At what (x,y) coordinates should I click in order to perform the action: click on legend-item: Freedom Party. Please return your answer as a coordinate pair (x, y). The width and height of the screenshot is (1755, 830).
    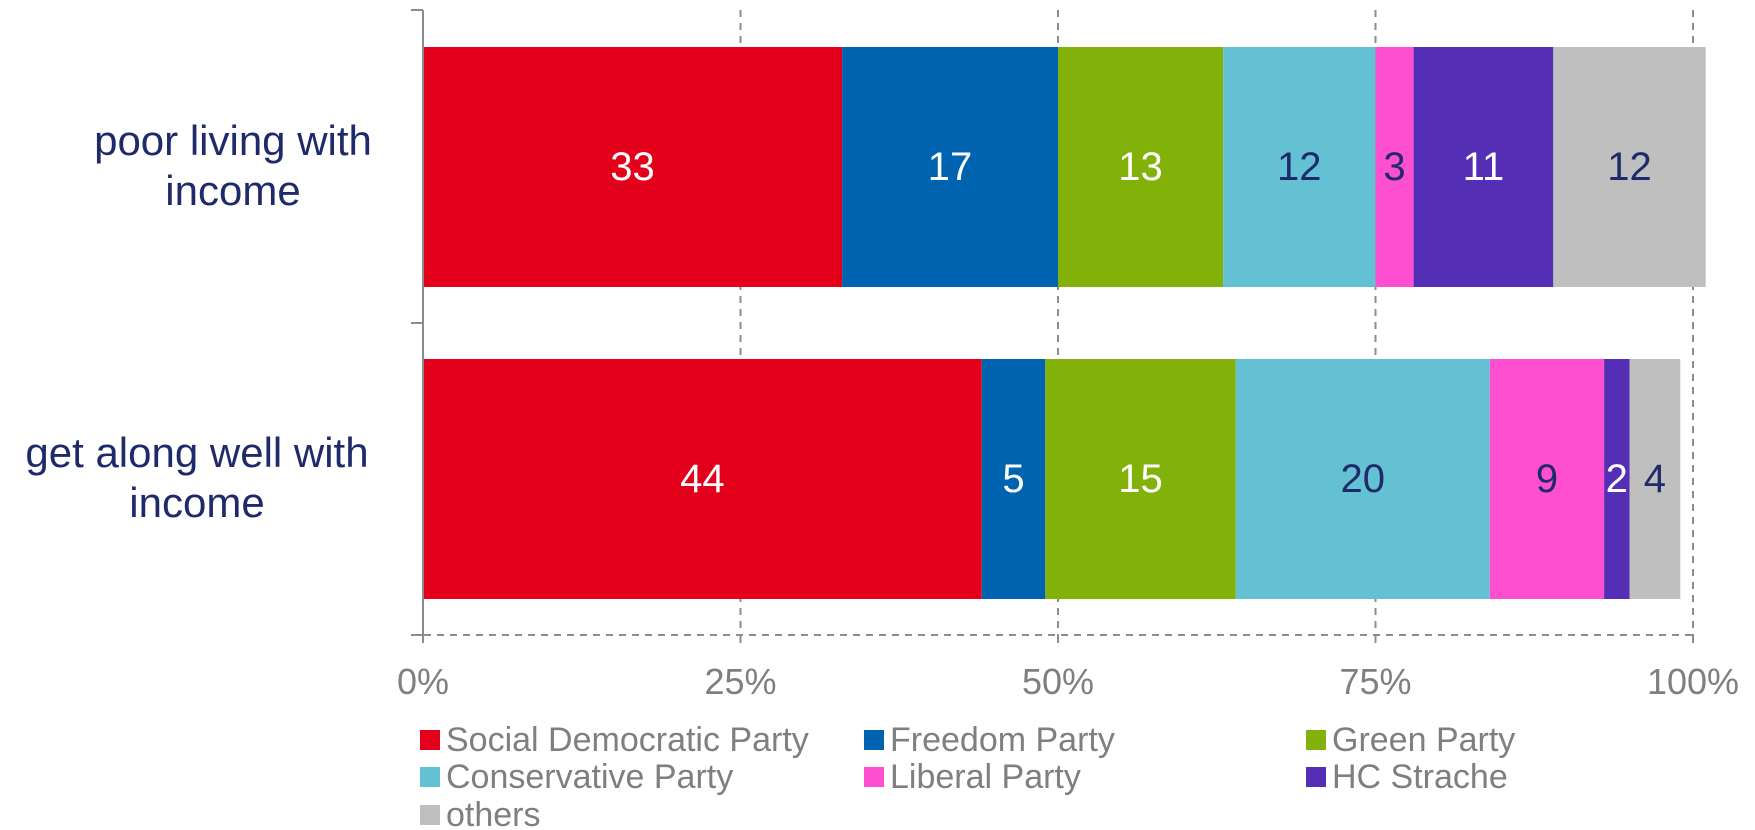
    Looking at the image, I should click on (989, 740).